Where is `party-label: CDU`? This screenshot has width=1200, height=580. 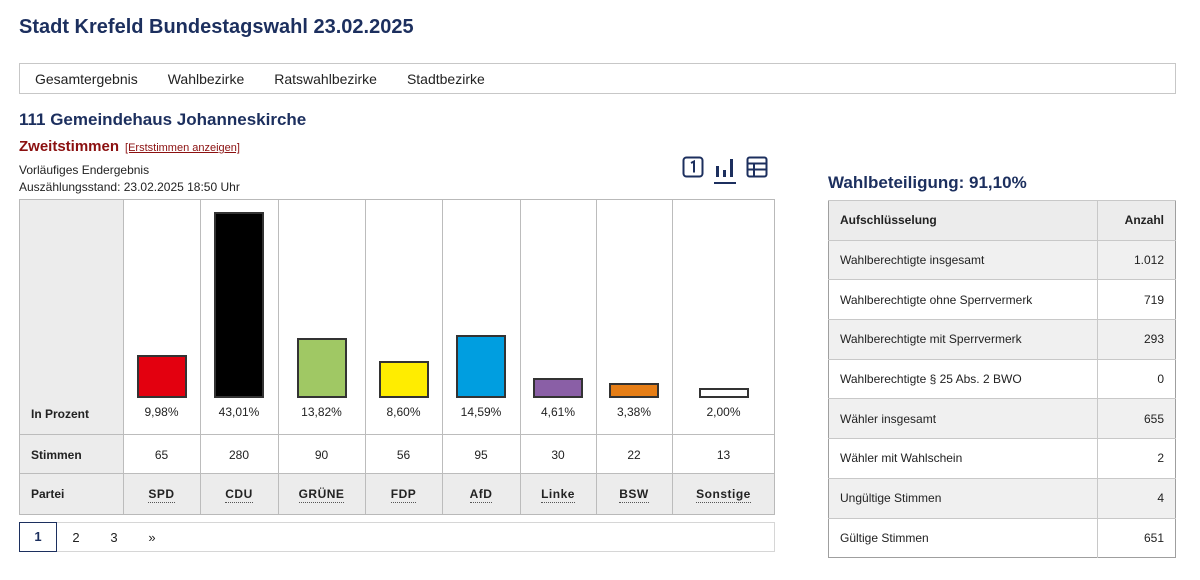
party-label: CDU is located at coordinates (239, 495).